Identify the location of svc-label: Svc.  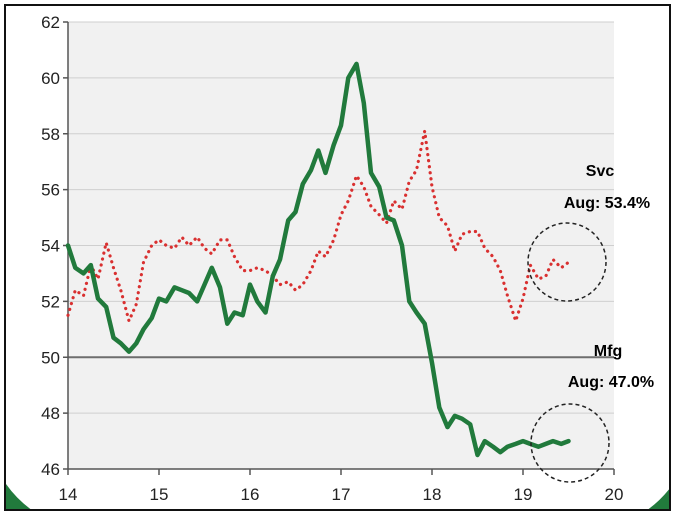
(600, 171).